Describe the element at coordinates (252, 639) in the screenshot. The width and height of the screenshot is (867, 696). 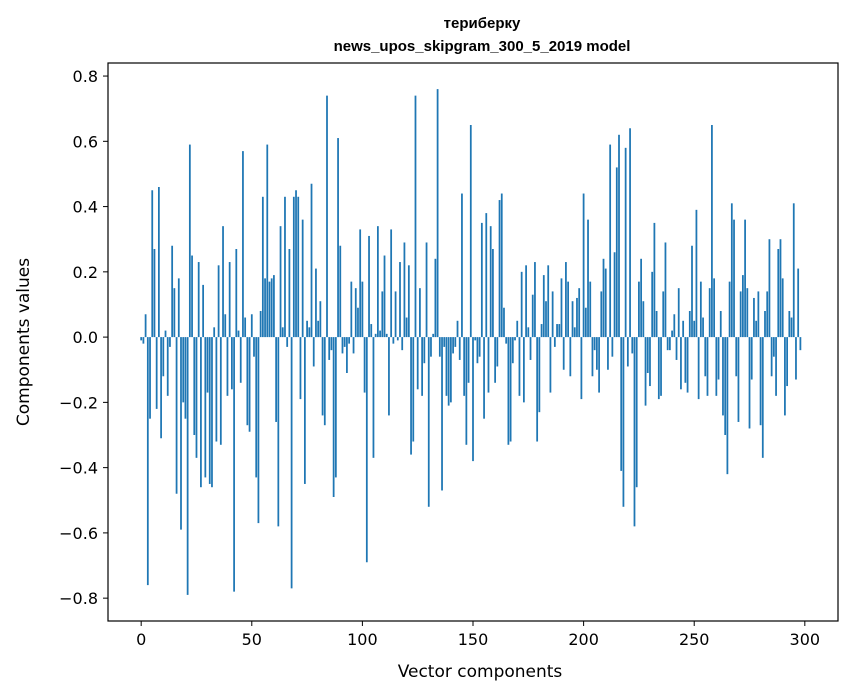
I see `x-tick-label: 50` at that location.